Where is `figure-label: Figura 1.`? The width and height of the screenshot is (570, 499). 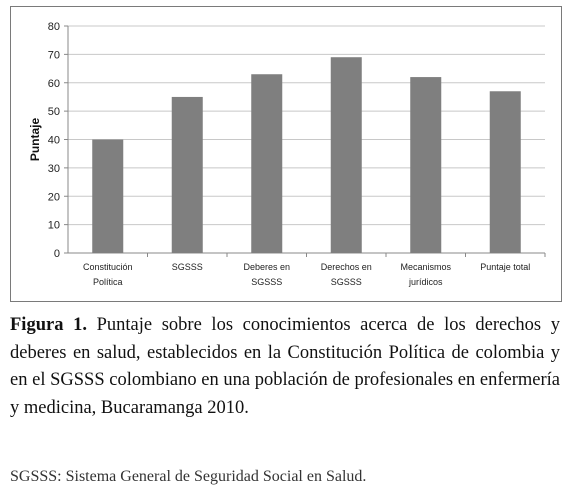
figure-label: Figura 1. is located at coordinates (48, 325).